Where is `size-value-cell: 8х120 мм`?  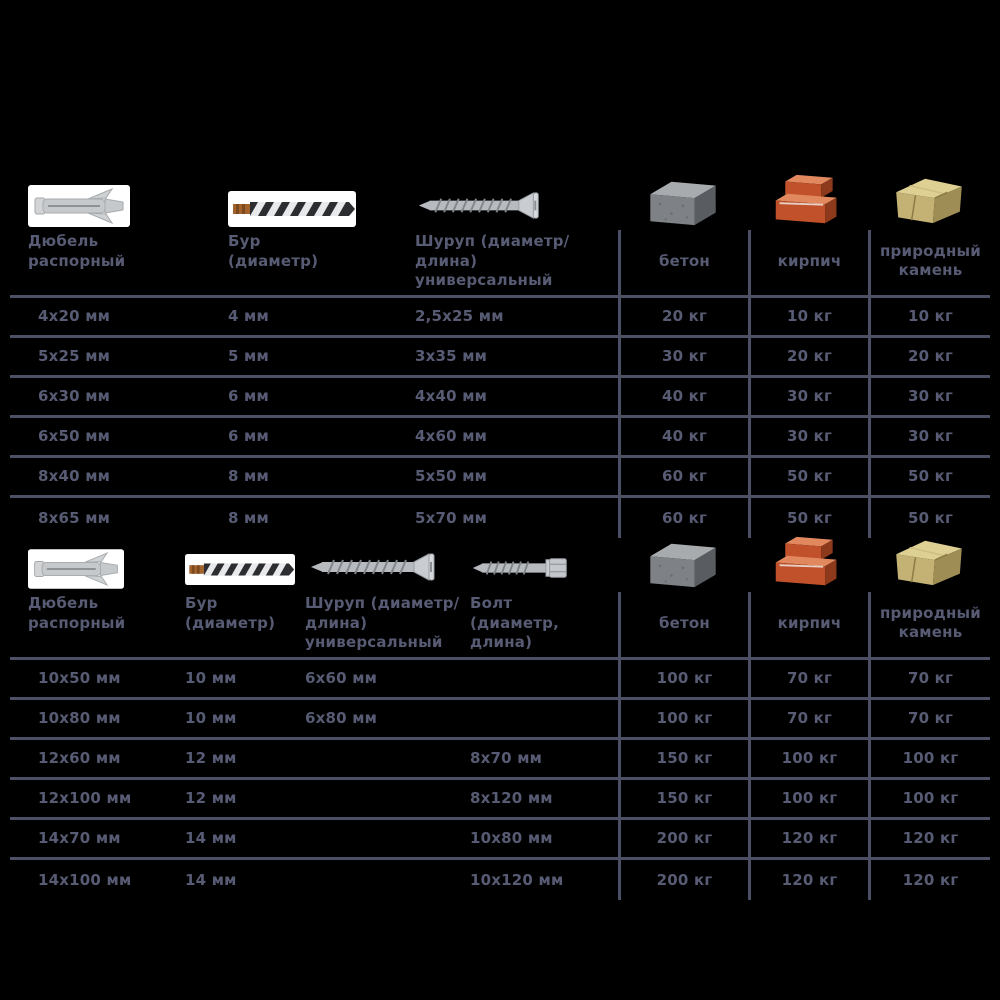 size-value-cell: 8х120 мм is located at coordinates (511, 798).